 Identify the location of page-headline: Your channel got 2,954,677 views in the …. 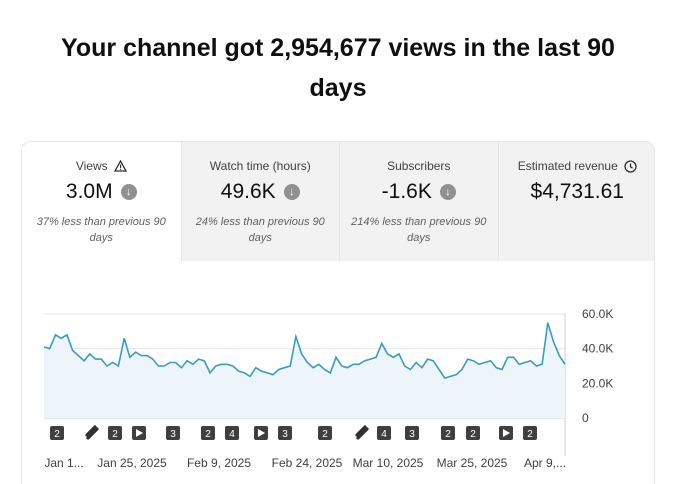
(338, 68).